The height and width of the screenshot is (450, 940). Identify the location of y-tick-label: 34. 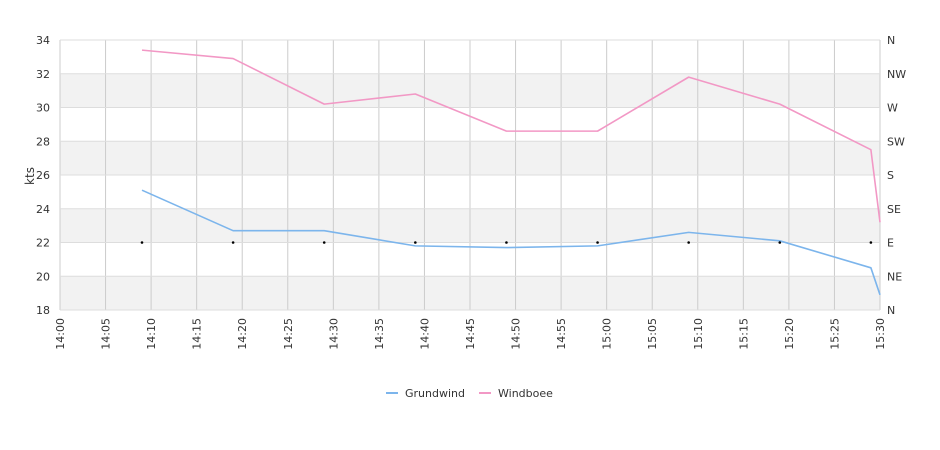
(43, 40).